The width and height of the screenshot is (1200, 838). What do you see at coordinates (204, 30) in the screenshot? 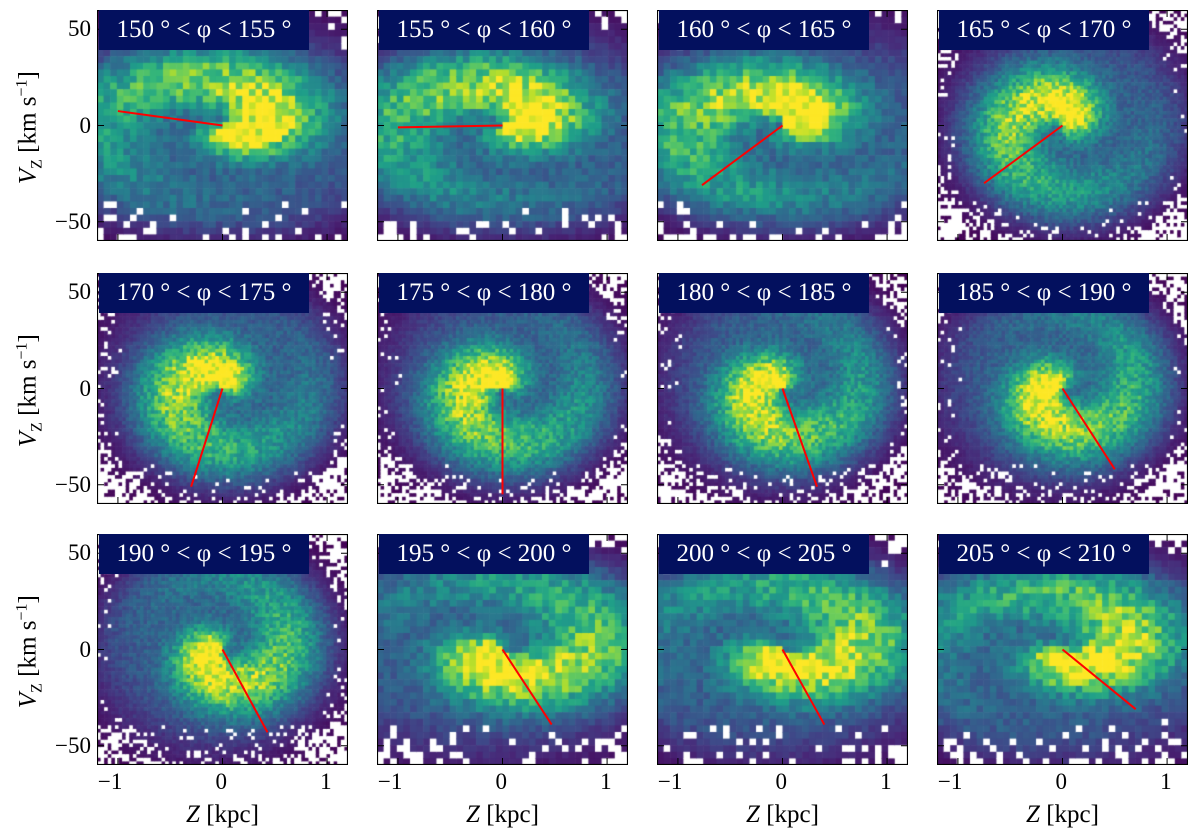
I see `panel-title: 150 ° < φ < 155 °` at bounding box center [204, 30].